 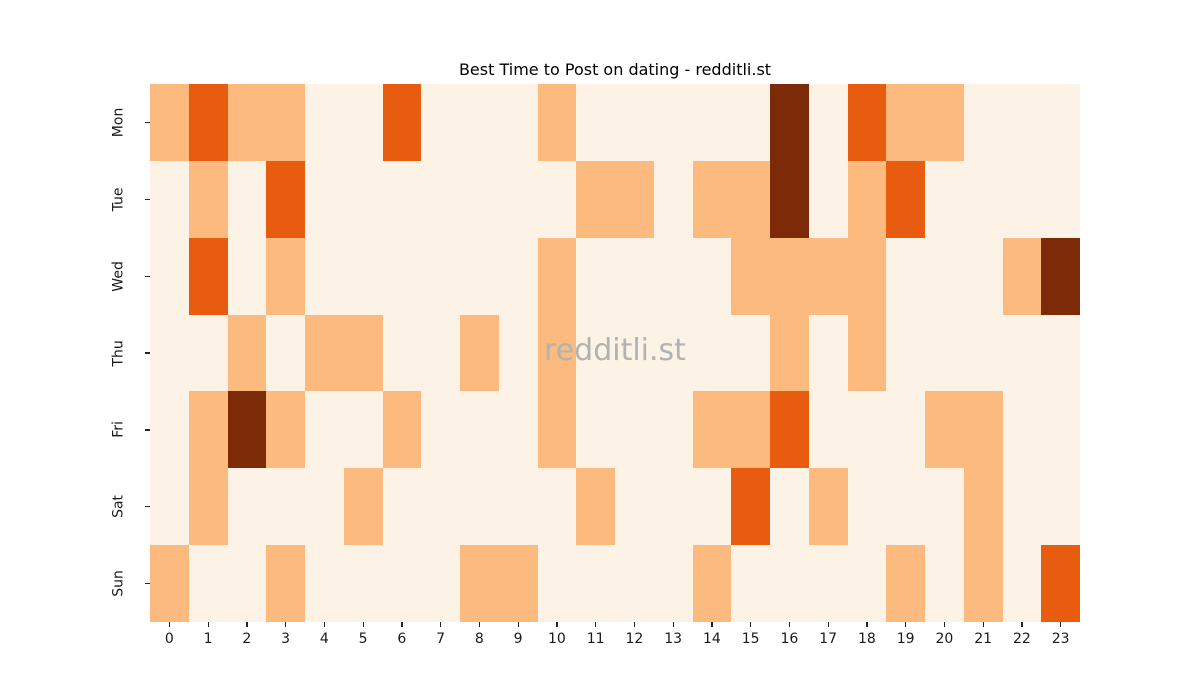 What do you see at coordinates (324, 639) in the screenshot?
I see `x-axis-slot: 4` at bounding box center [324, 639].